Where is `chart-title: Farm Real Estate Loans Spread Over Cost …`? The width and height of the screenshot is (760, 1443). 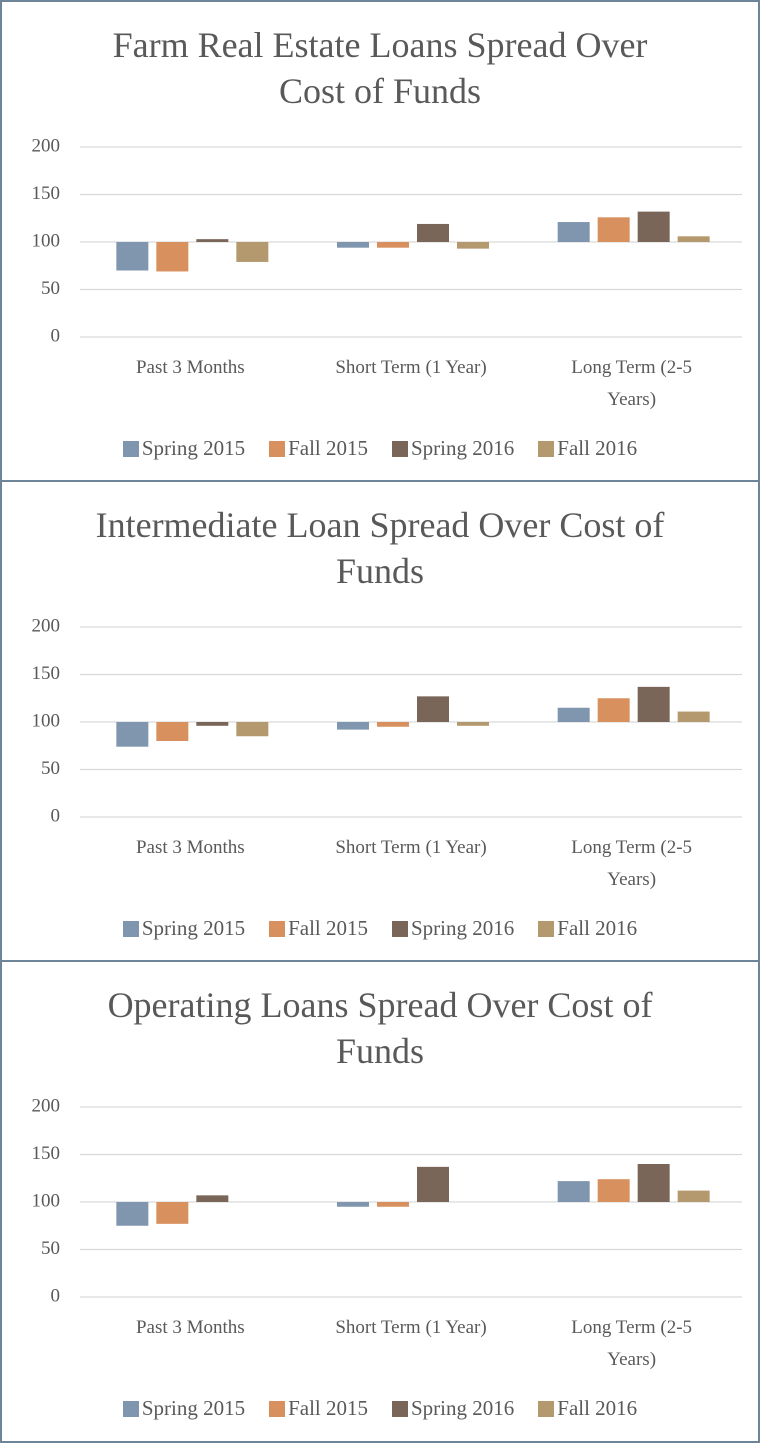 chart-title: Farm Real Estate Loans Spread Over Cost … is located at coordinates (380, 68).